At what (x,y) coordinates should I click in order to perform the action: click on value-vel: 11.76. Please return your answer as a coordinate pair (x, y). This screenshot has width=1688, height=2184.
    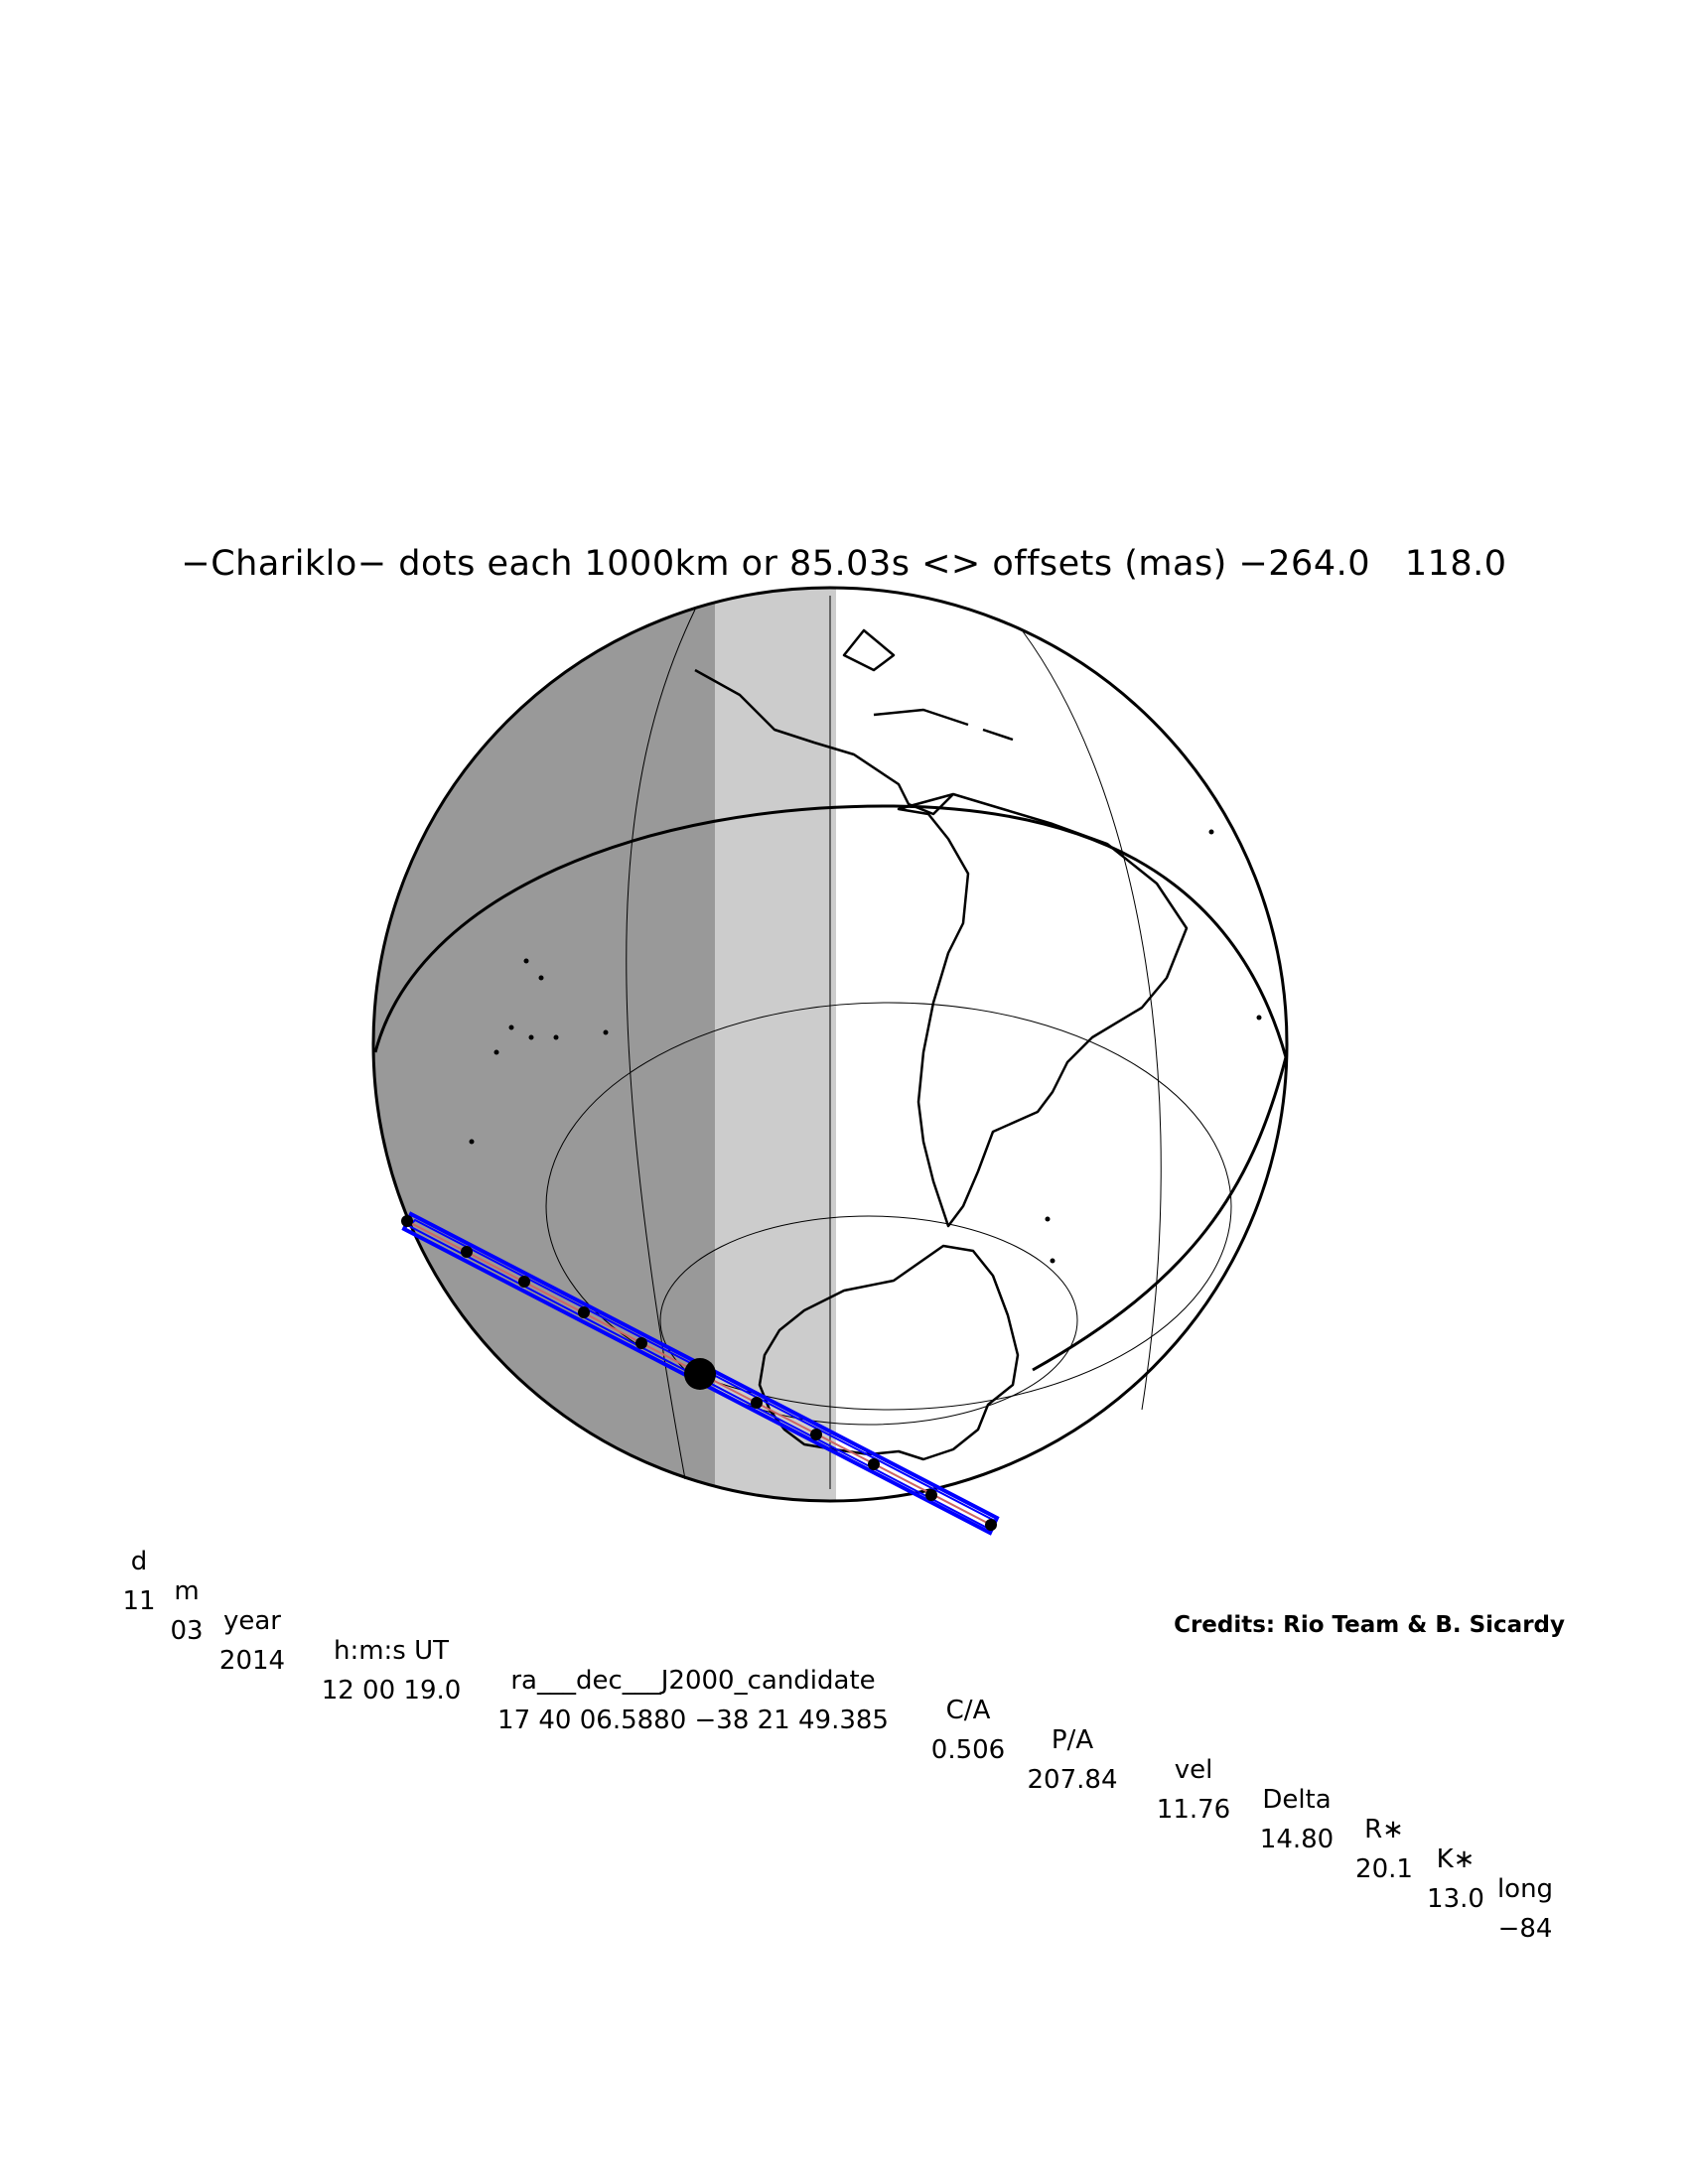
    Looking at the image, I should click on (1193, 1810).